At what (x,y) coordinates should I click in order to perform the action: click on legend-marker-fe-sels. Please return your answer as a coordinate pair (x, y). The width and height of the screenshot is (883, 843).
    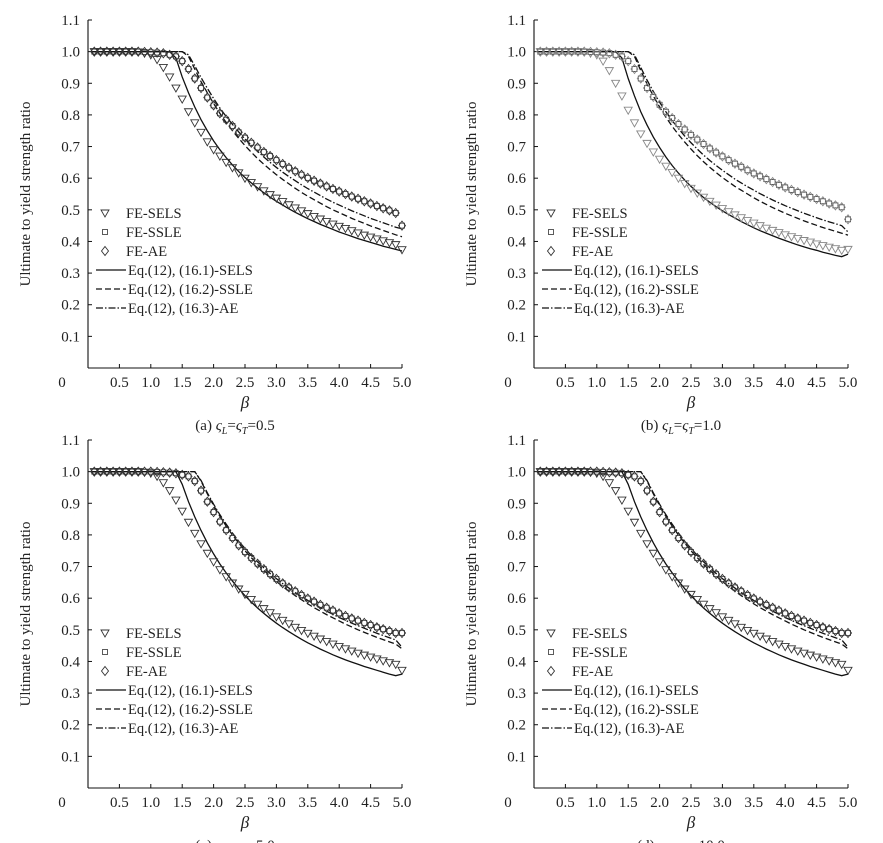
    Looking at the image, I should click on (551, 633).